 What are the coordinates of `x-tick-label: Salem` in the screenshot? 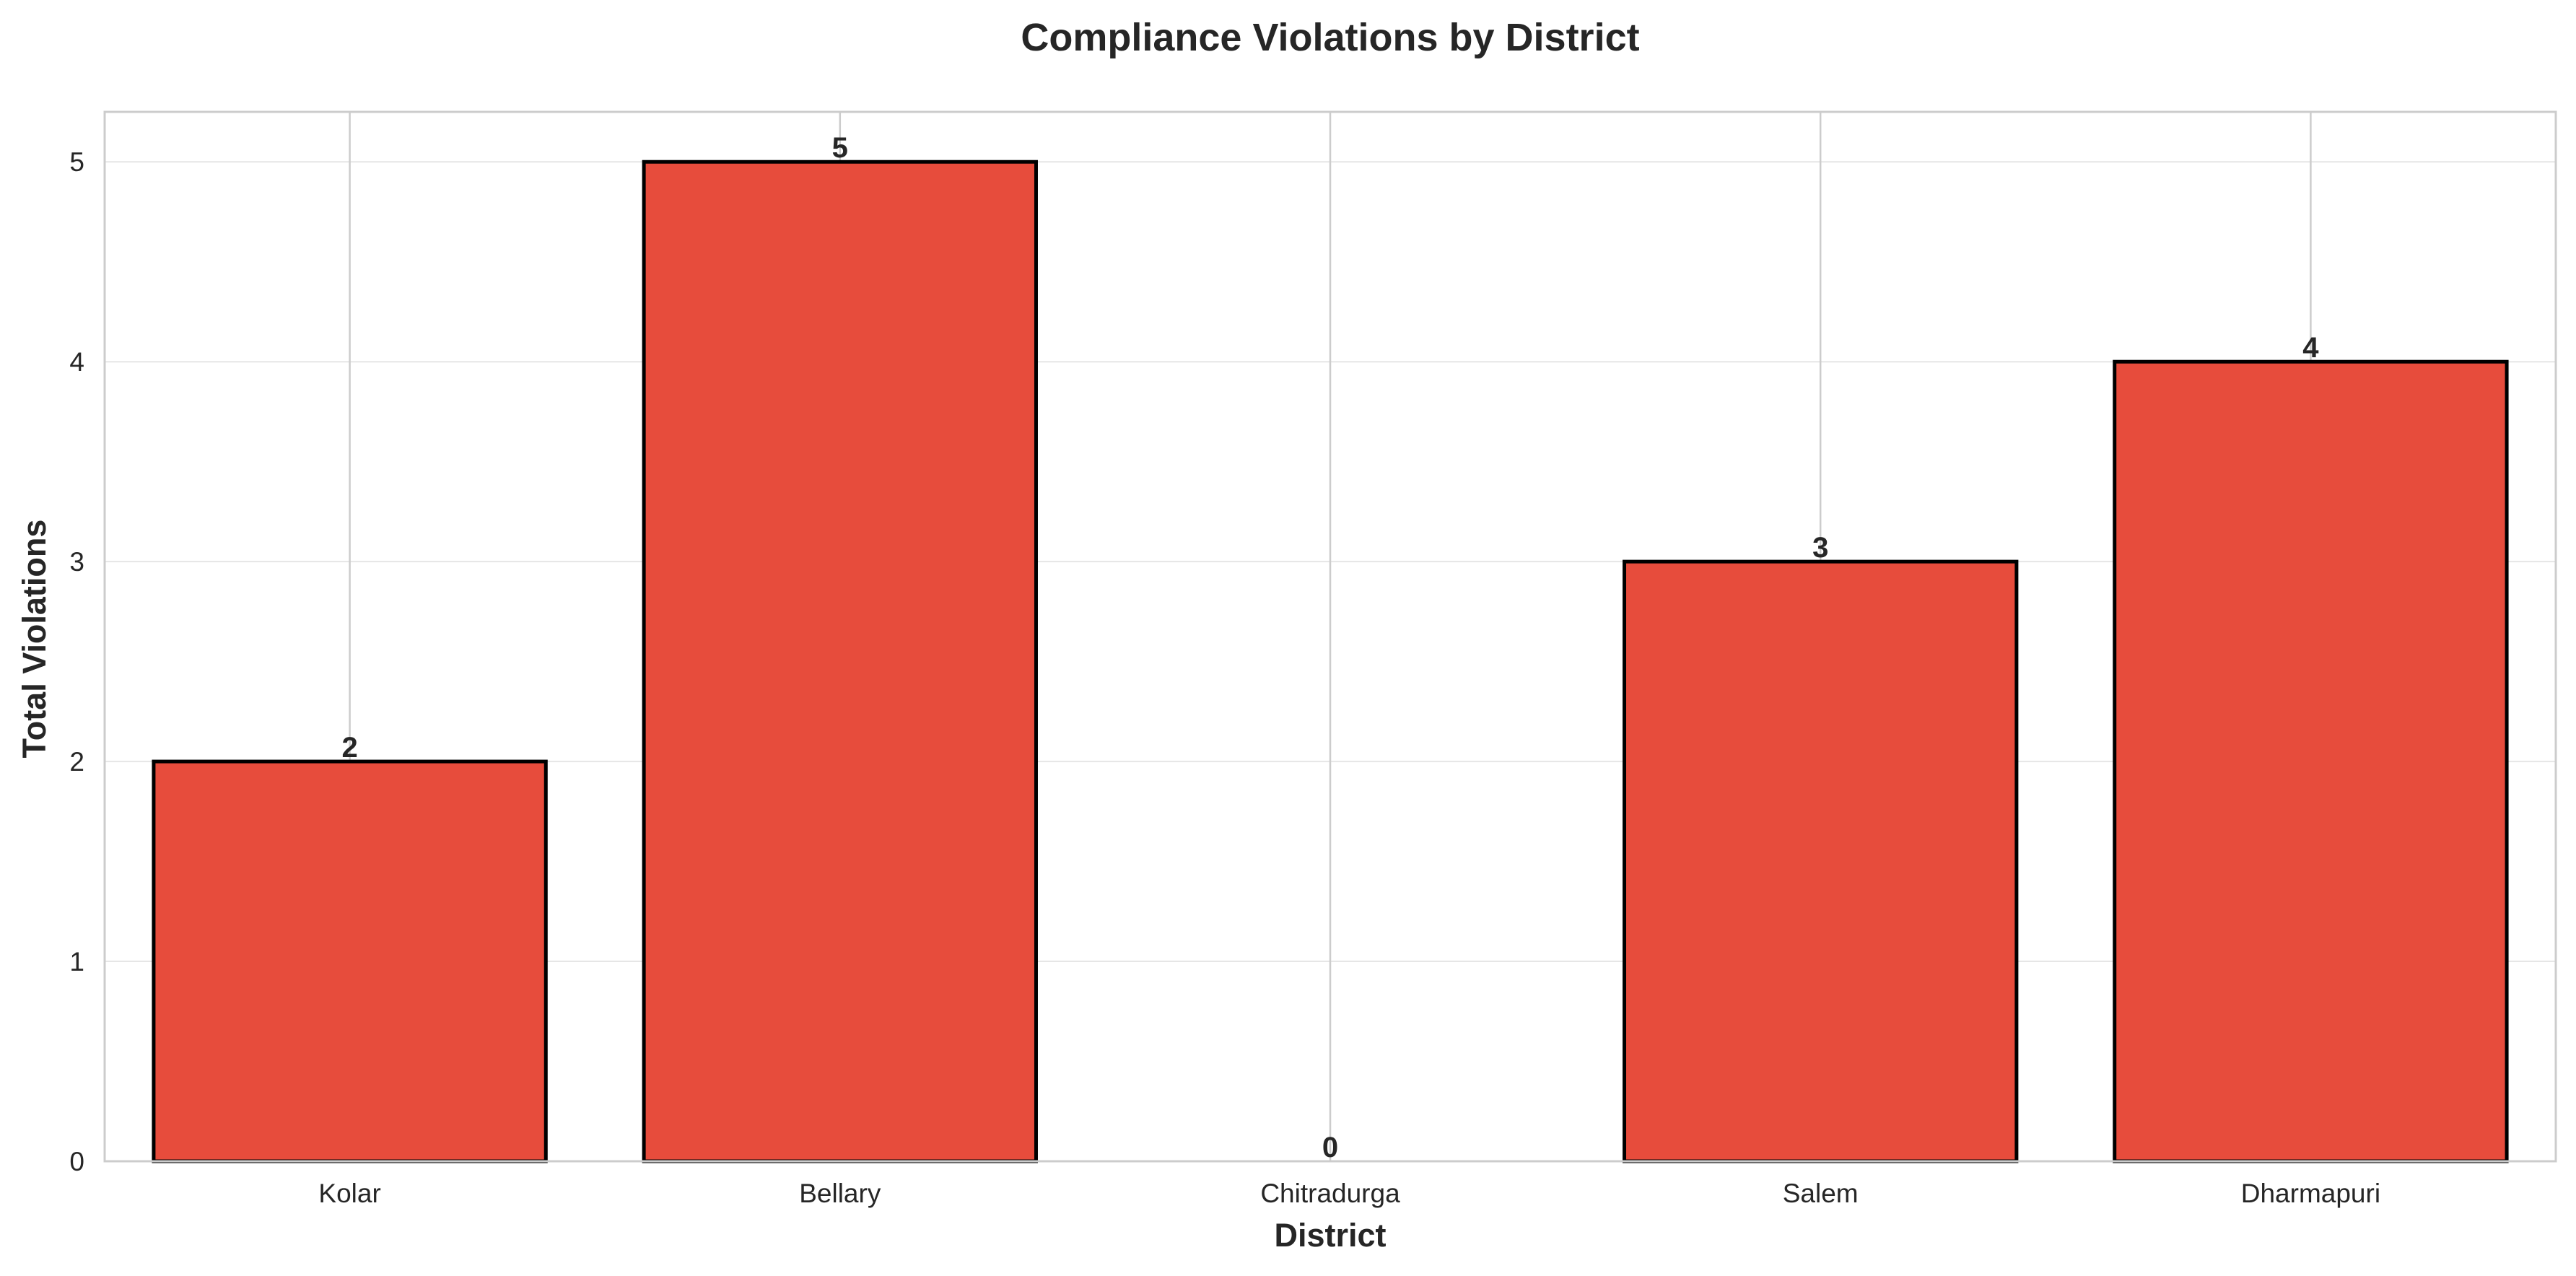 It's located at (1821, 1193).